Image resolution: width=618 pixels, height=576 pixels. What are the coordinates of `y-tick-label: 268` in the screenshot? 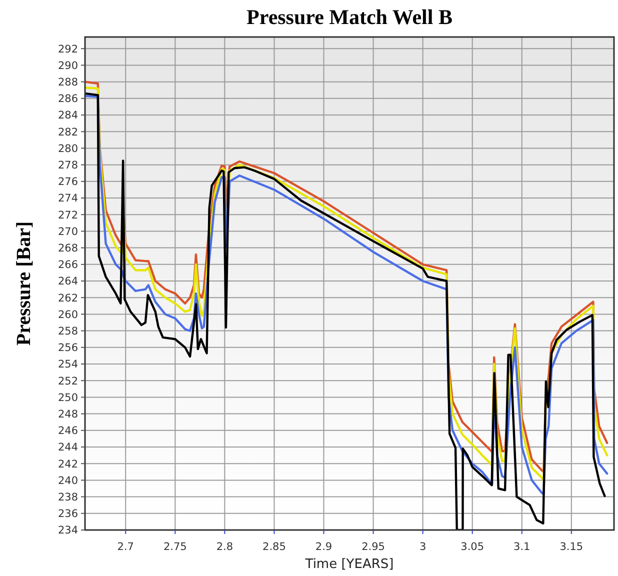 It's located at (68, 248).